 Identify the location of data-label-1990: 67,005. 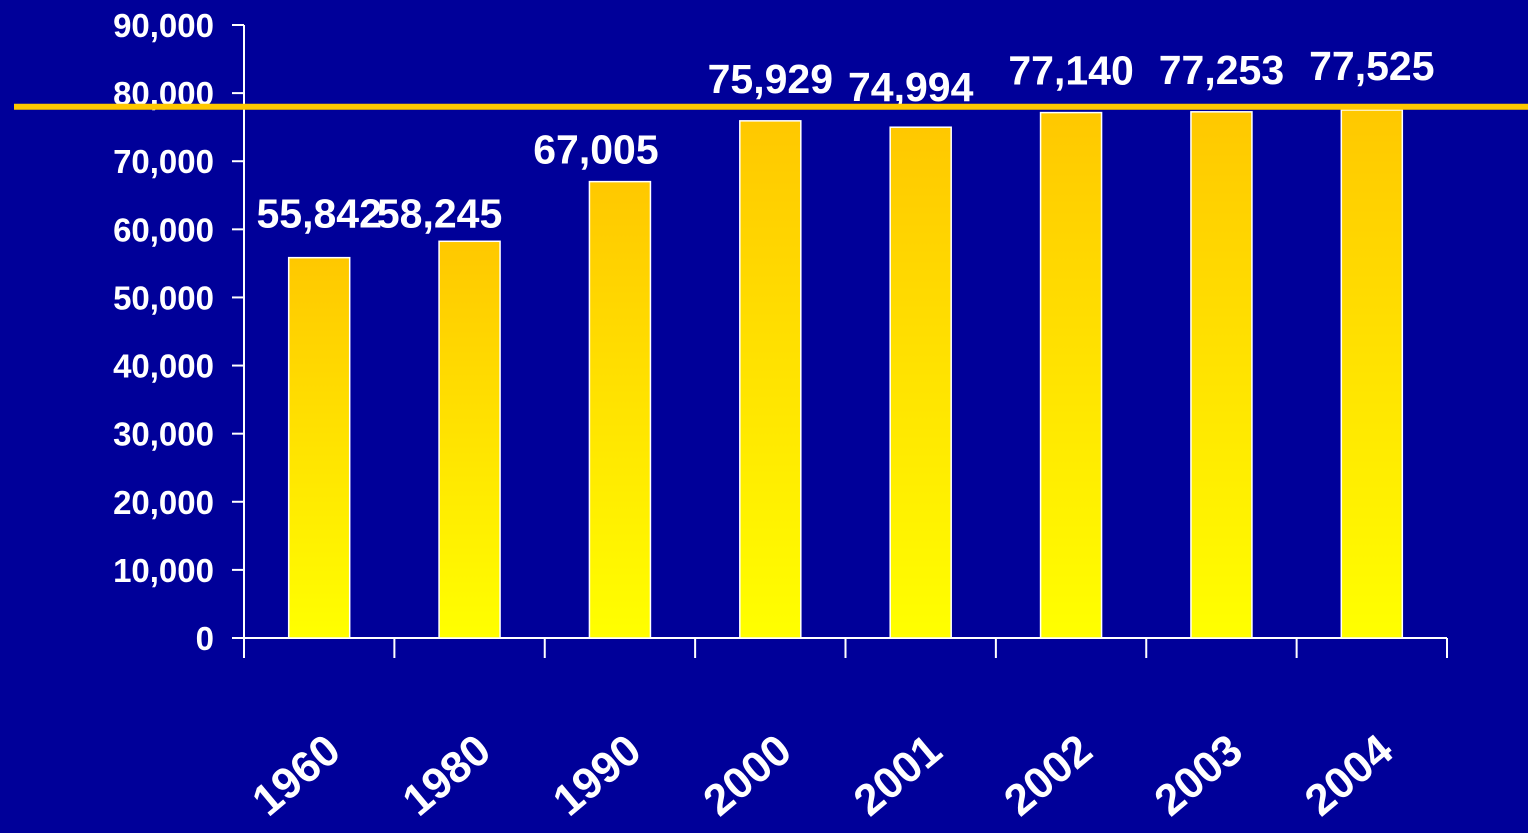
(595, 150).